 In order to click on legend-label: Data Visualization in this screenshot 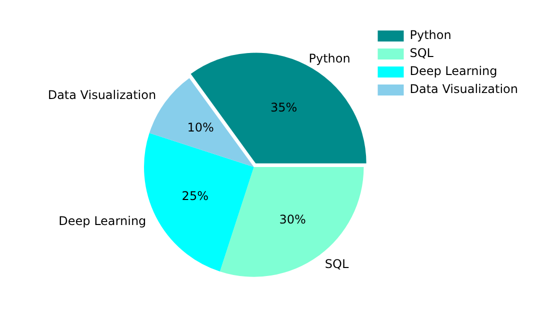, I will do `click(464, 89)`.